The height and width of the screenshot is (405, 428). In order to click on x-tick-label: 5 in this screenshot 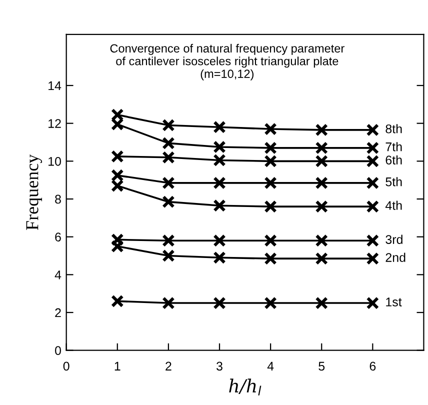, I will do `click(321, 366)`.